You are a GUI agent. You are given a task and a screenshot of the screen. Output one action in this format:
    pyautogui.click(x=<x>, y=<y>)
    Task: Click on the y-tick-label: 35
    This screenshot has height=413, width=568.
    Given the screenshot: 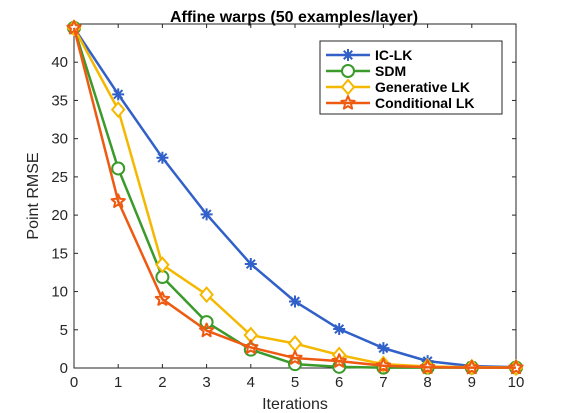 What is the action you would take?
    pyautogui.click(x=59, y=100)
    